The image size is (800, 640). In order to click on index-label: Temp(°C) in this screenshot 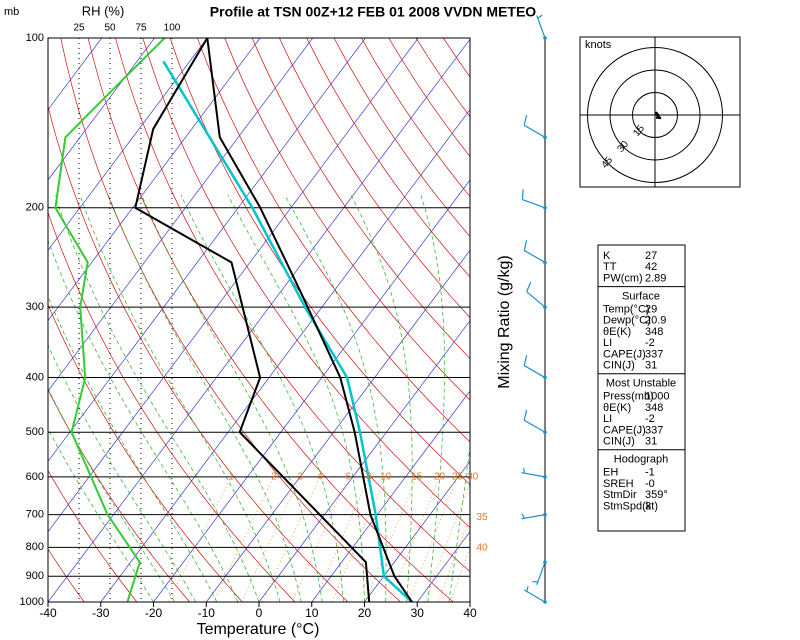, I will do `click(626, 310)`.